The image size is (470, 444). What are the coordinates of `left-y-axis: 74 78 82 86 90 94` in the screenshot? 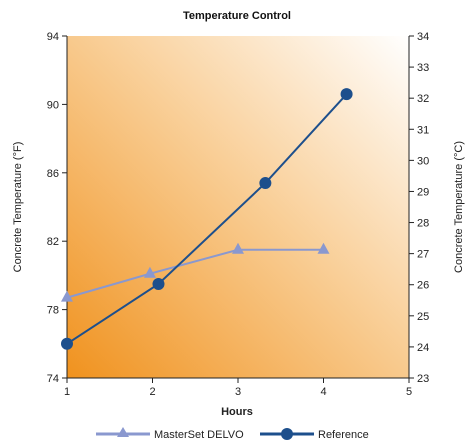 It's located at (57, 208).